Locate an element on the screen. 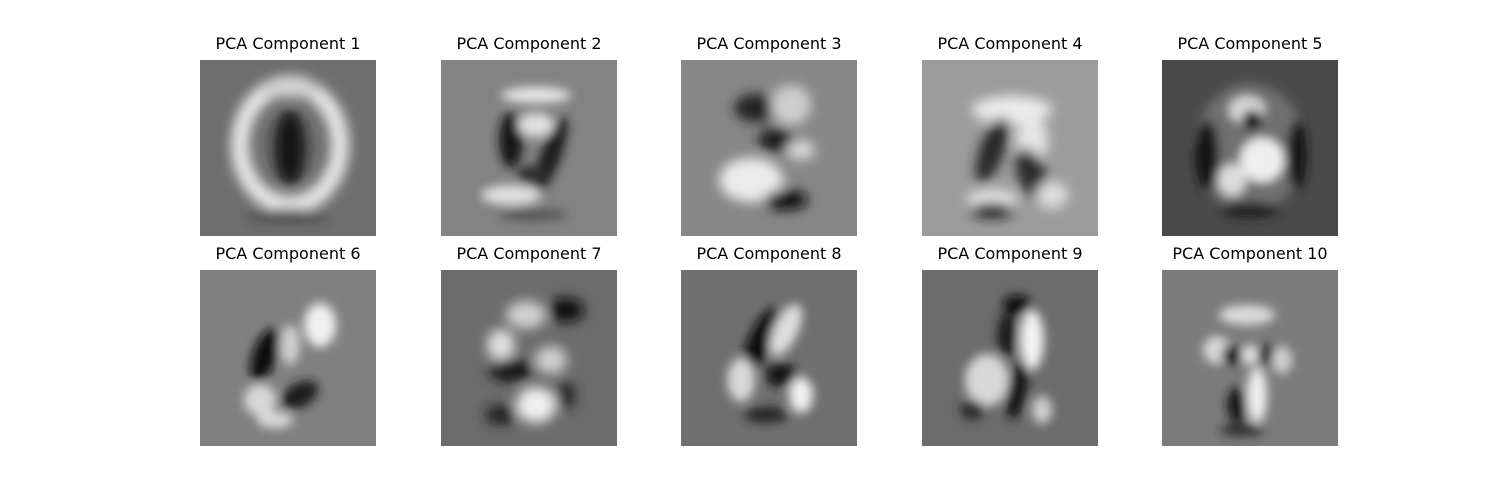 The height and width of the screenshot is (500, 1500). panel-title: PCA Component 8 is located at coordinates (769, 253).